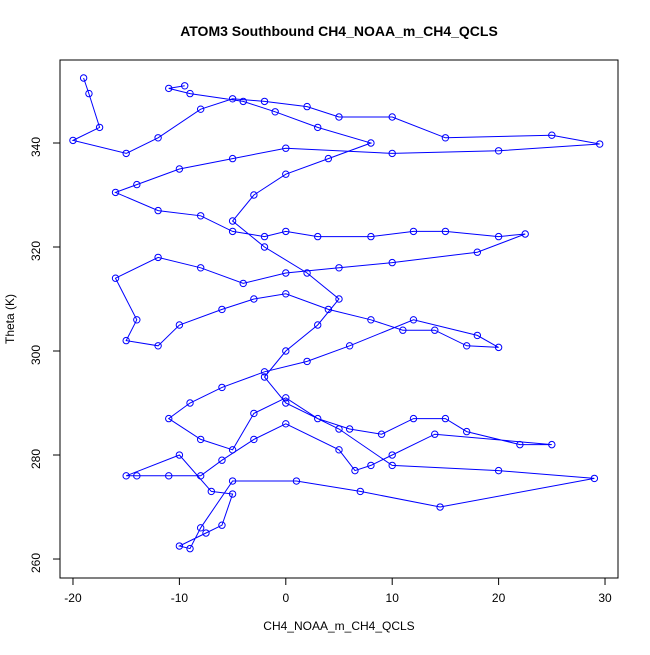  I want to click on y-tick-label: 340, so click(36, 147).